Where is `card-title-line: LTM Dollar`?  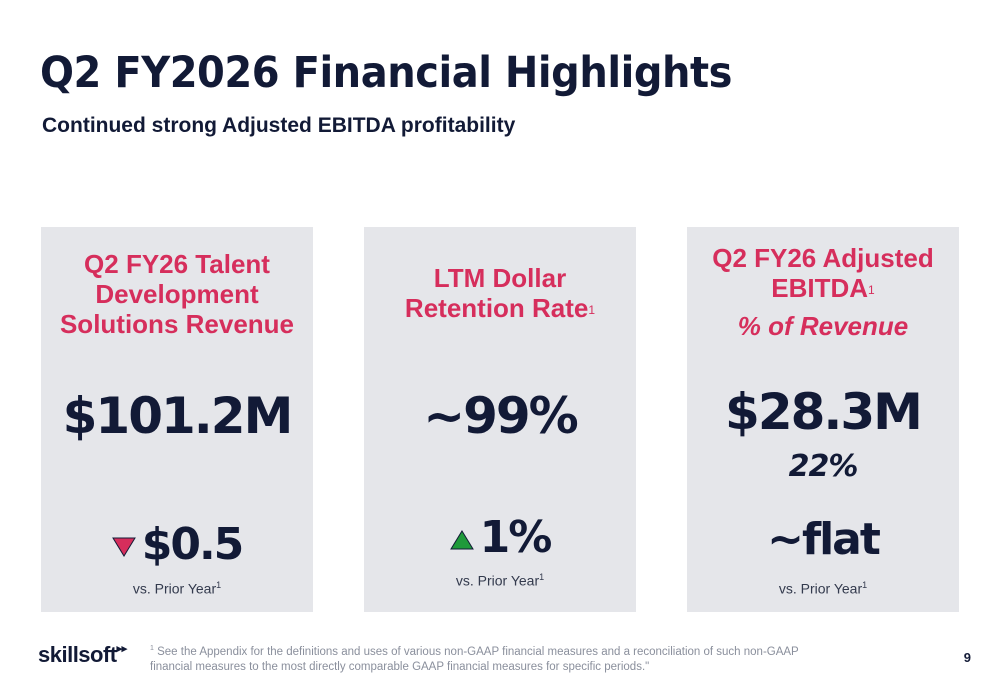 card-title-line: LTM Dollar is located at coordinates (500, 278).